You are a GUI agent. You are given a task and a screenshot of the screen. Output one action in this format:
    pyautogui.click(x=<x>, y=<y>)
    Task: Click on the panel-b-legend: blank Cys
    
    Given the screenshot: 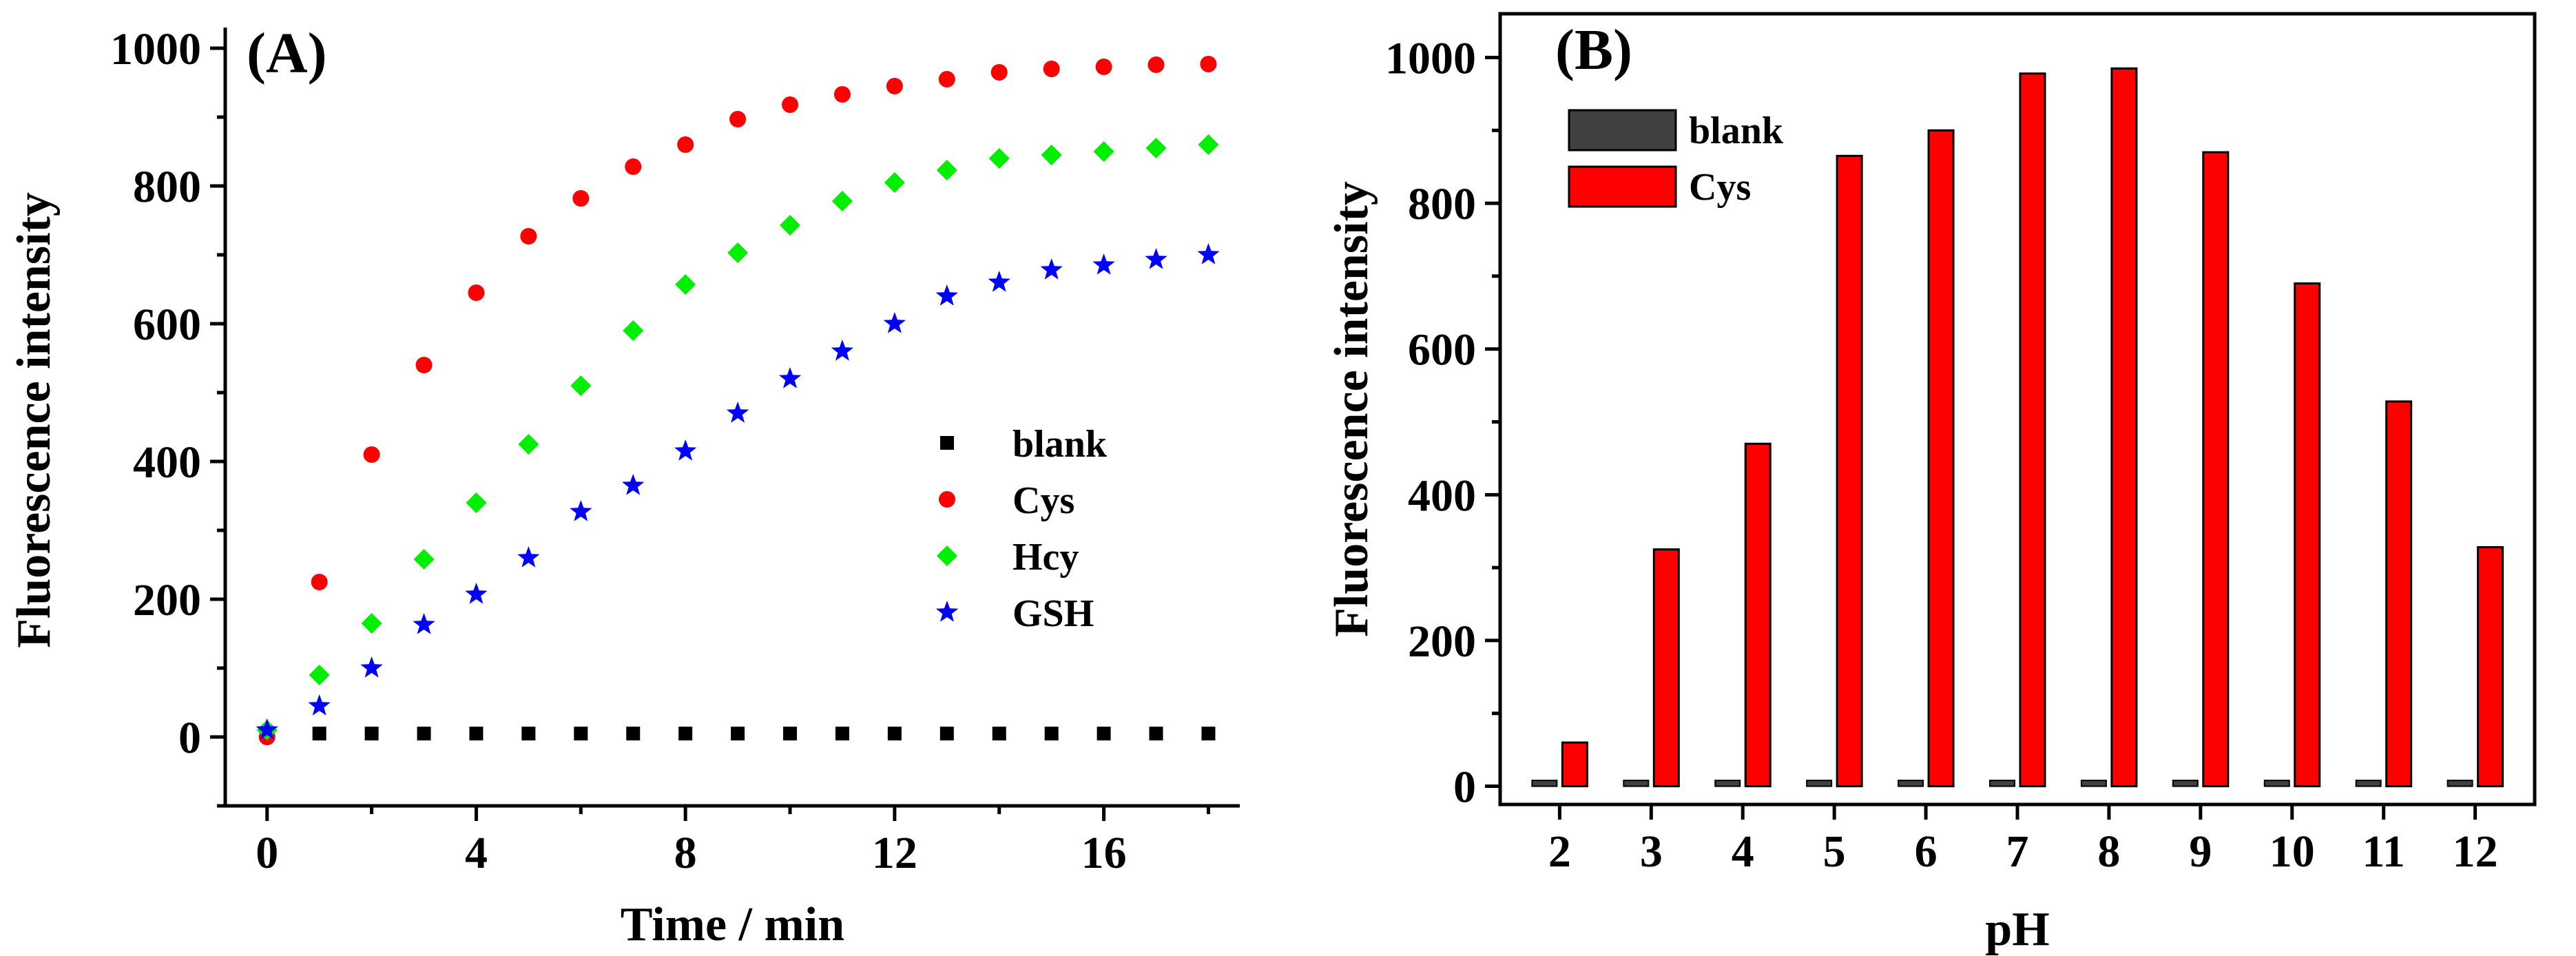 What is the action you would take?
    pyautogui.click(x=1676, y=159)
    